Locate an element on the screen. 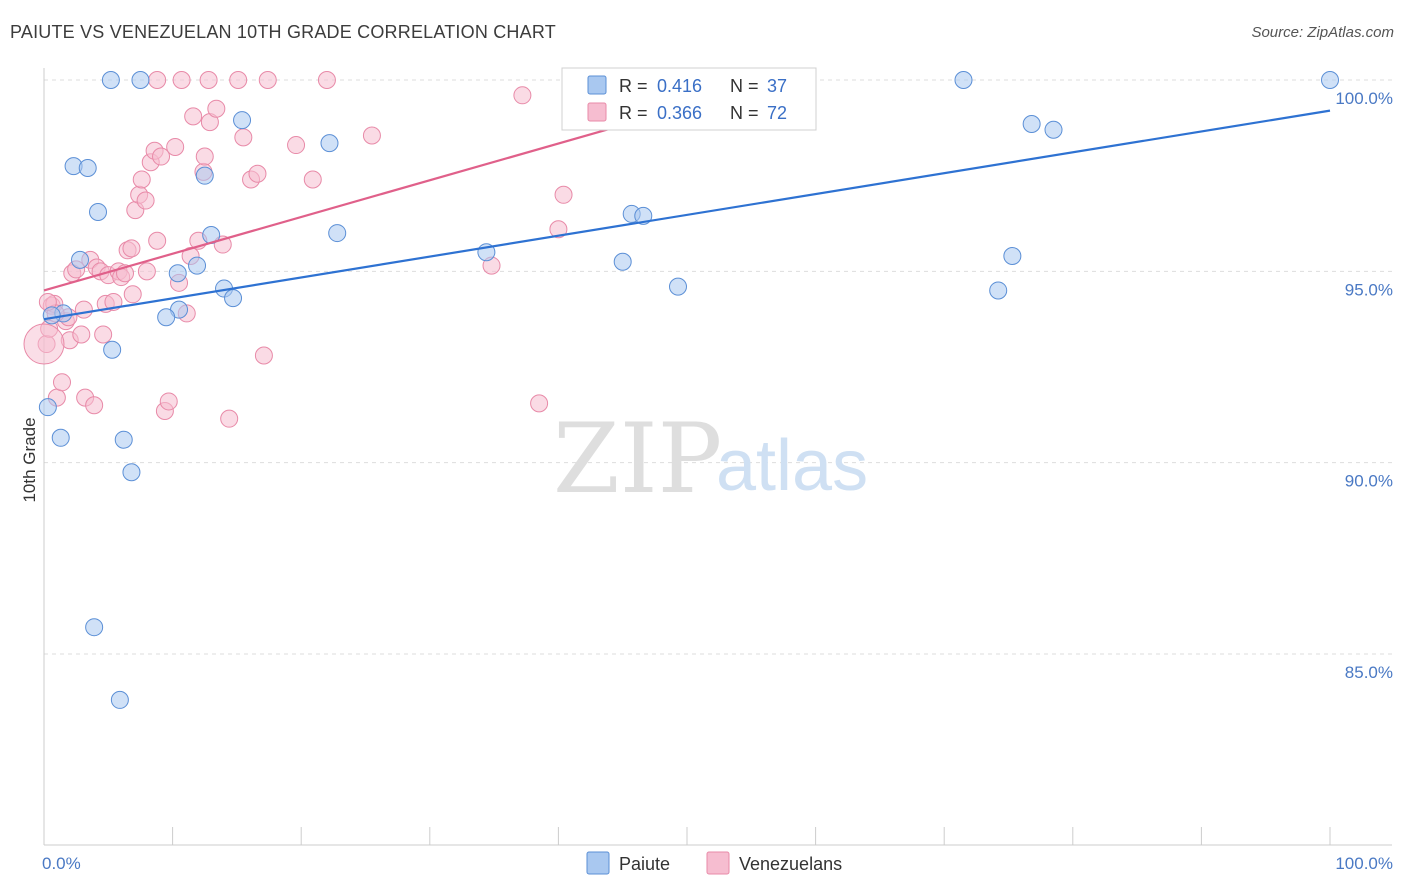  x-tick-label: 100.0% is located at coordinates (1364, 863).